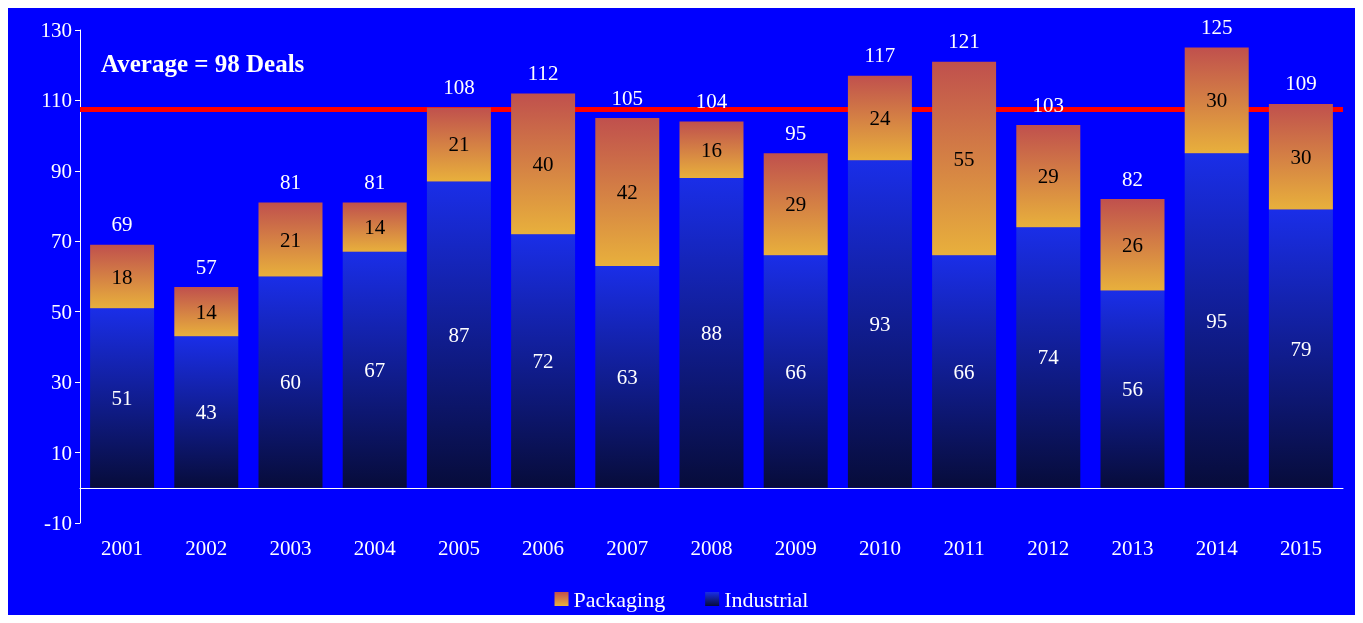 The height and width of the screenshot is (623, 1363). I want to click on data-label: 40, so click(543, 163).